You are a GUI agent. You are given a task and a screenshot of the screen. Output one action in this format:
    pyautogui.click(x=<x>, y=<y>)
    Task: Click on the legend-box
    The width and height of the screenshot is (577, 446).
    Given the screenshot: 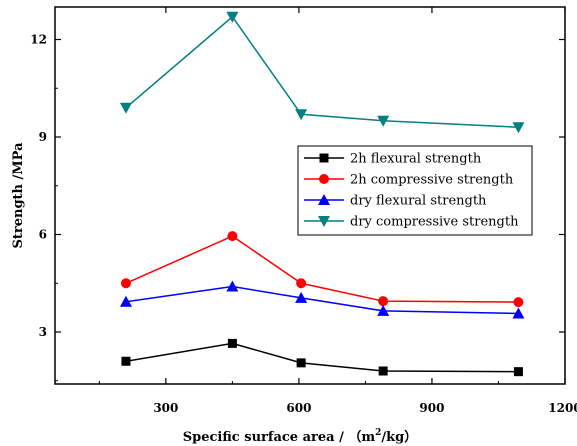 What is the action you would take?
    pyautogui.click(x=415, y=190)
    